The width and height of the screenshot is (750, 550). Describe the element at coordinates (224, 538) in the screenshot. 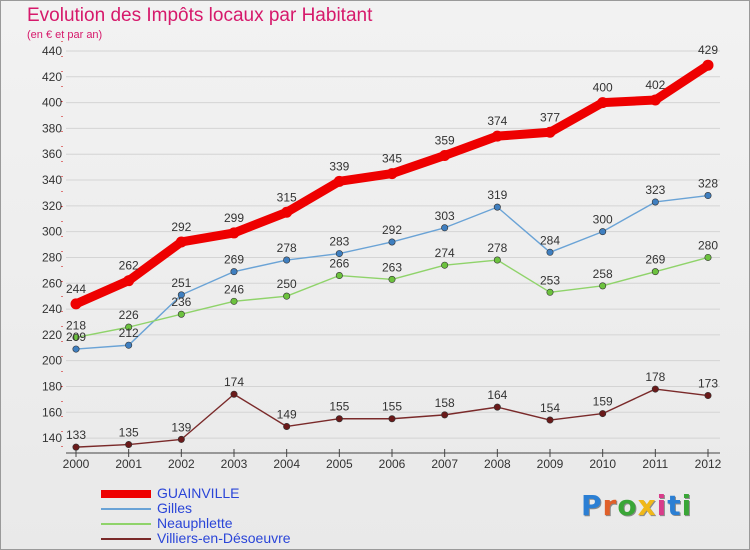

I see `legend-label: Villiers-en-Désoeuvre` at that location.